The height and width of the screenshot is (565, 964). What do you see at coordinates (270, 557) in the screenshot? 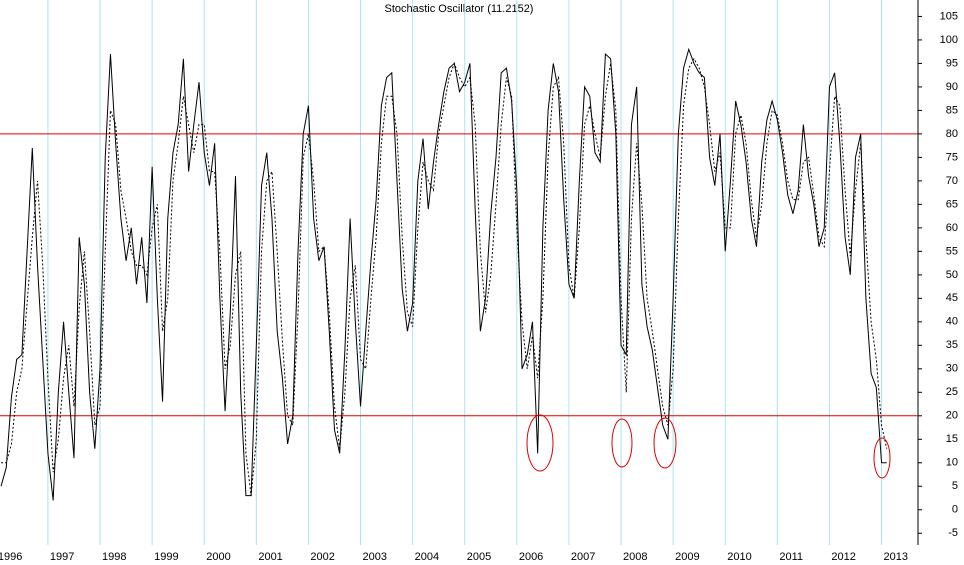
I see `x-tick-label: 2001` at bounding box center [270, 557].